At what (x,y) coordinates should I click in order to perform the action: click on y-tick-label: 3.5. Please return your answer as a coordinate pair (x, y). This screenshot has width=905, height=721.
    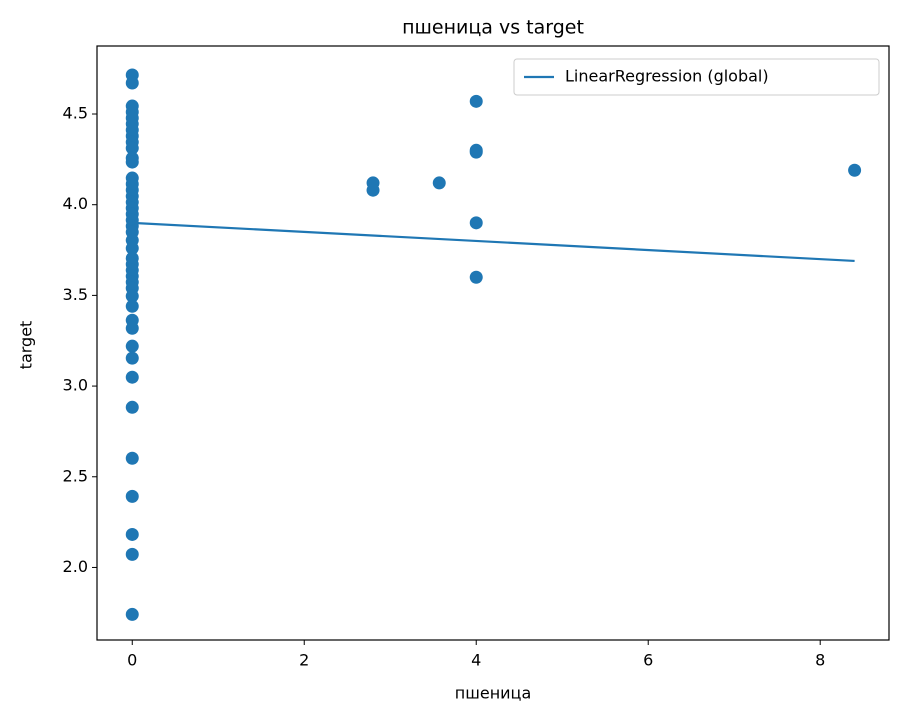
    Looking at the image, I should click on (75, 294).